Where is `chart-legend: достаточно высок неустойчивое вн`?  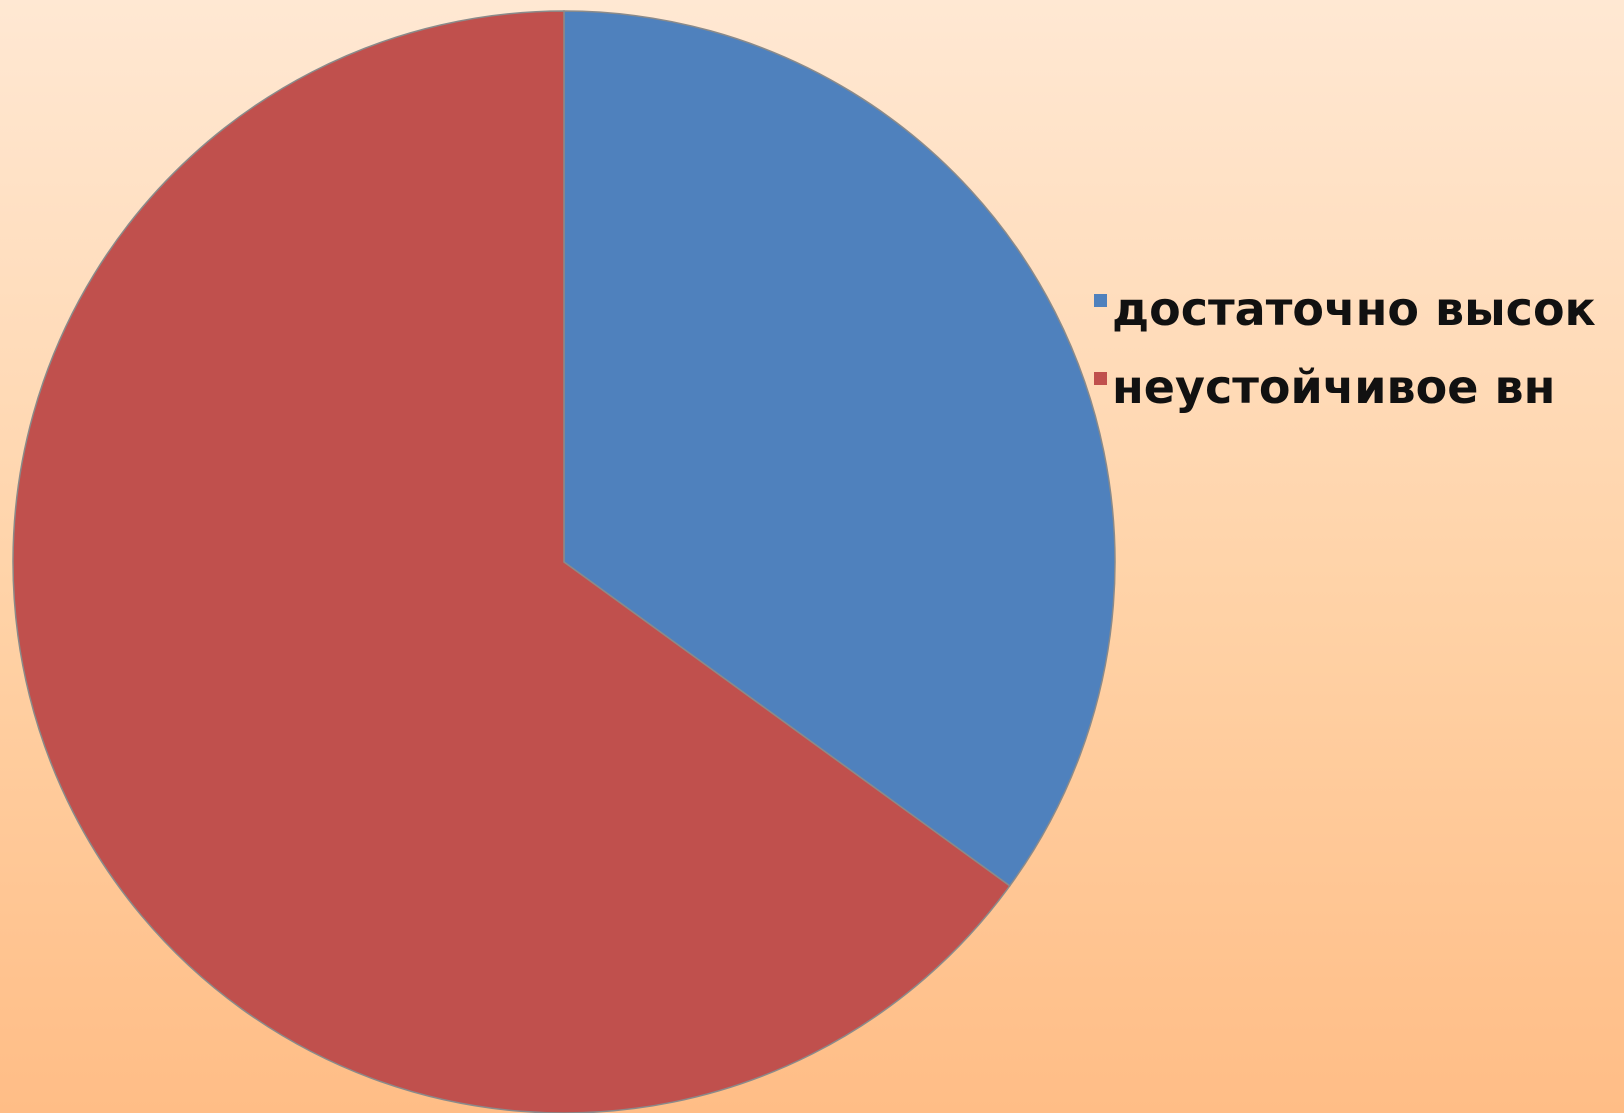 chart-legend: достаточно высок неустойчивое вн is located at coordinates (1345, 348).